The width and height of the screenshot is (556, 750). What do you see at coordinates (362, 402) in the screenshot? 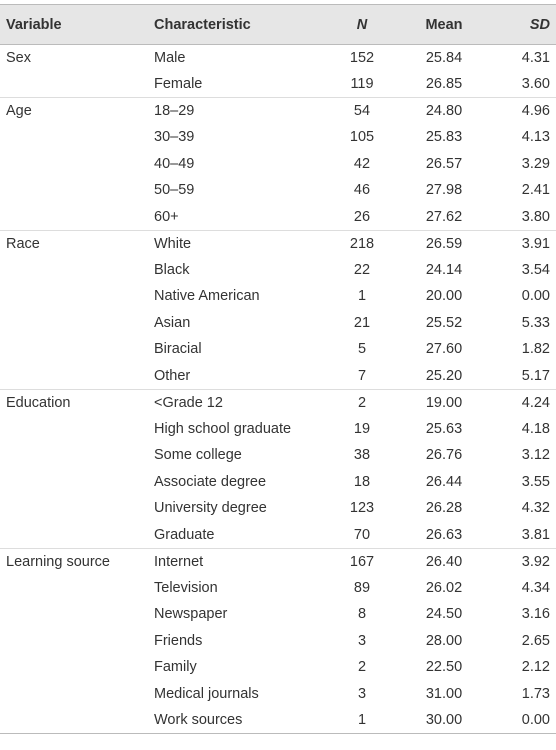
I see `cell: 2` at bounding box center [362, 402].